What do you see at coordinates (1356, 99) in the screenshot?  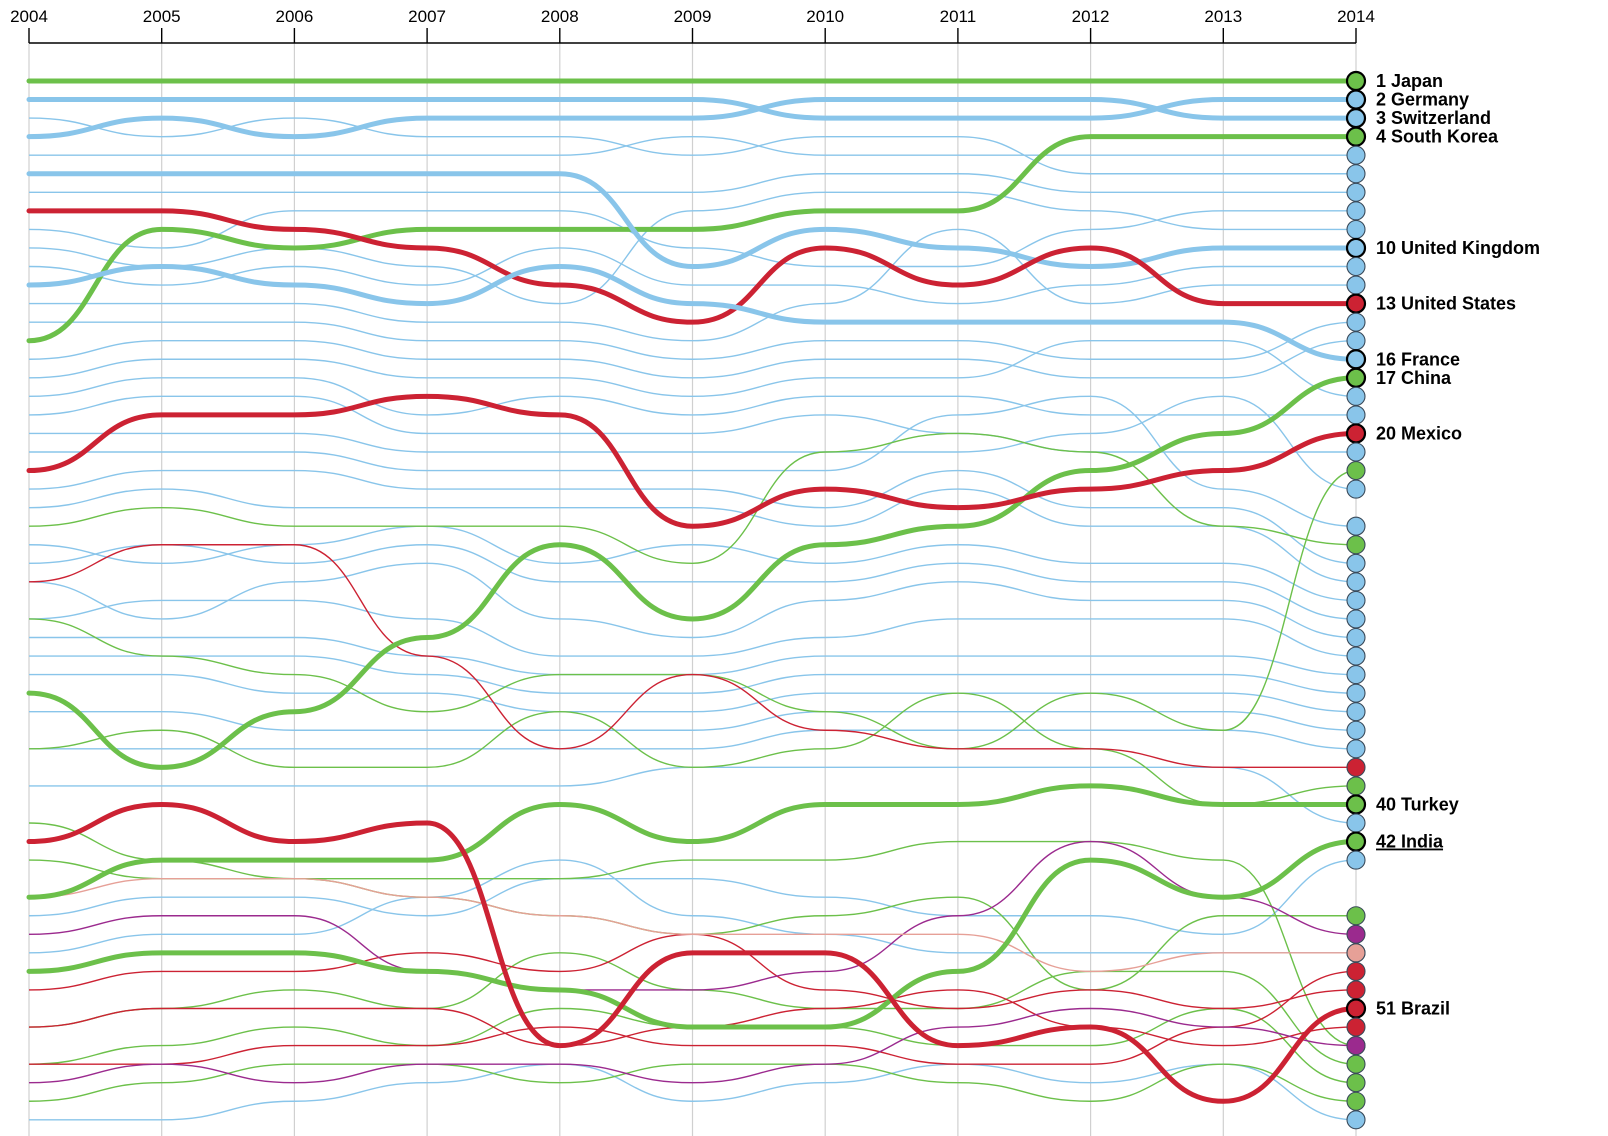 I see `end-marker-germany` at bounding box center [1356, 99].